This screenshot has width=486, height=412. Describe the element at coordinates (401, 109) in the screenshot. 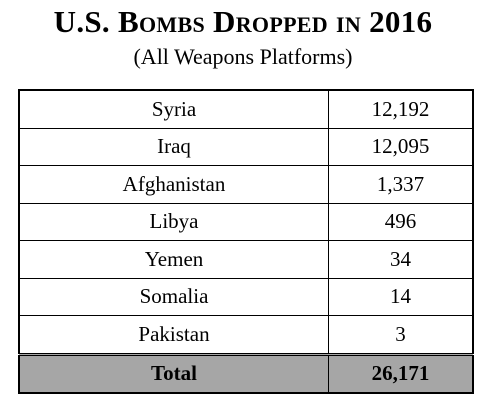

I see `count-cell: 12,192` at that location.